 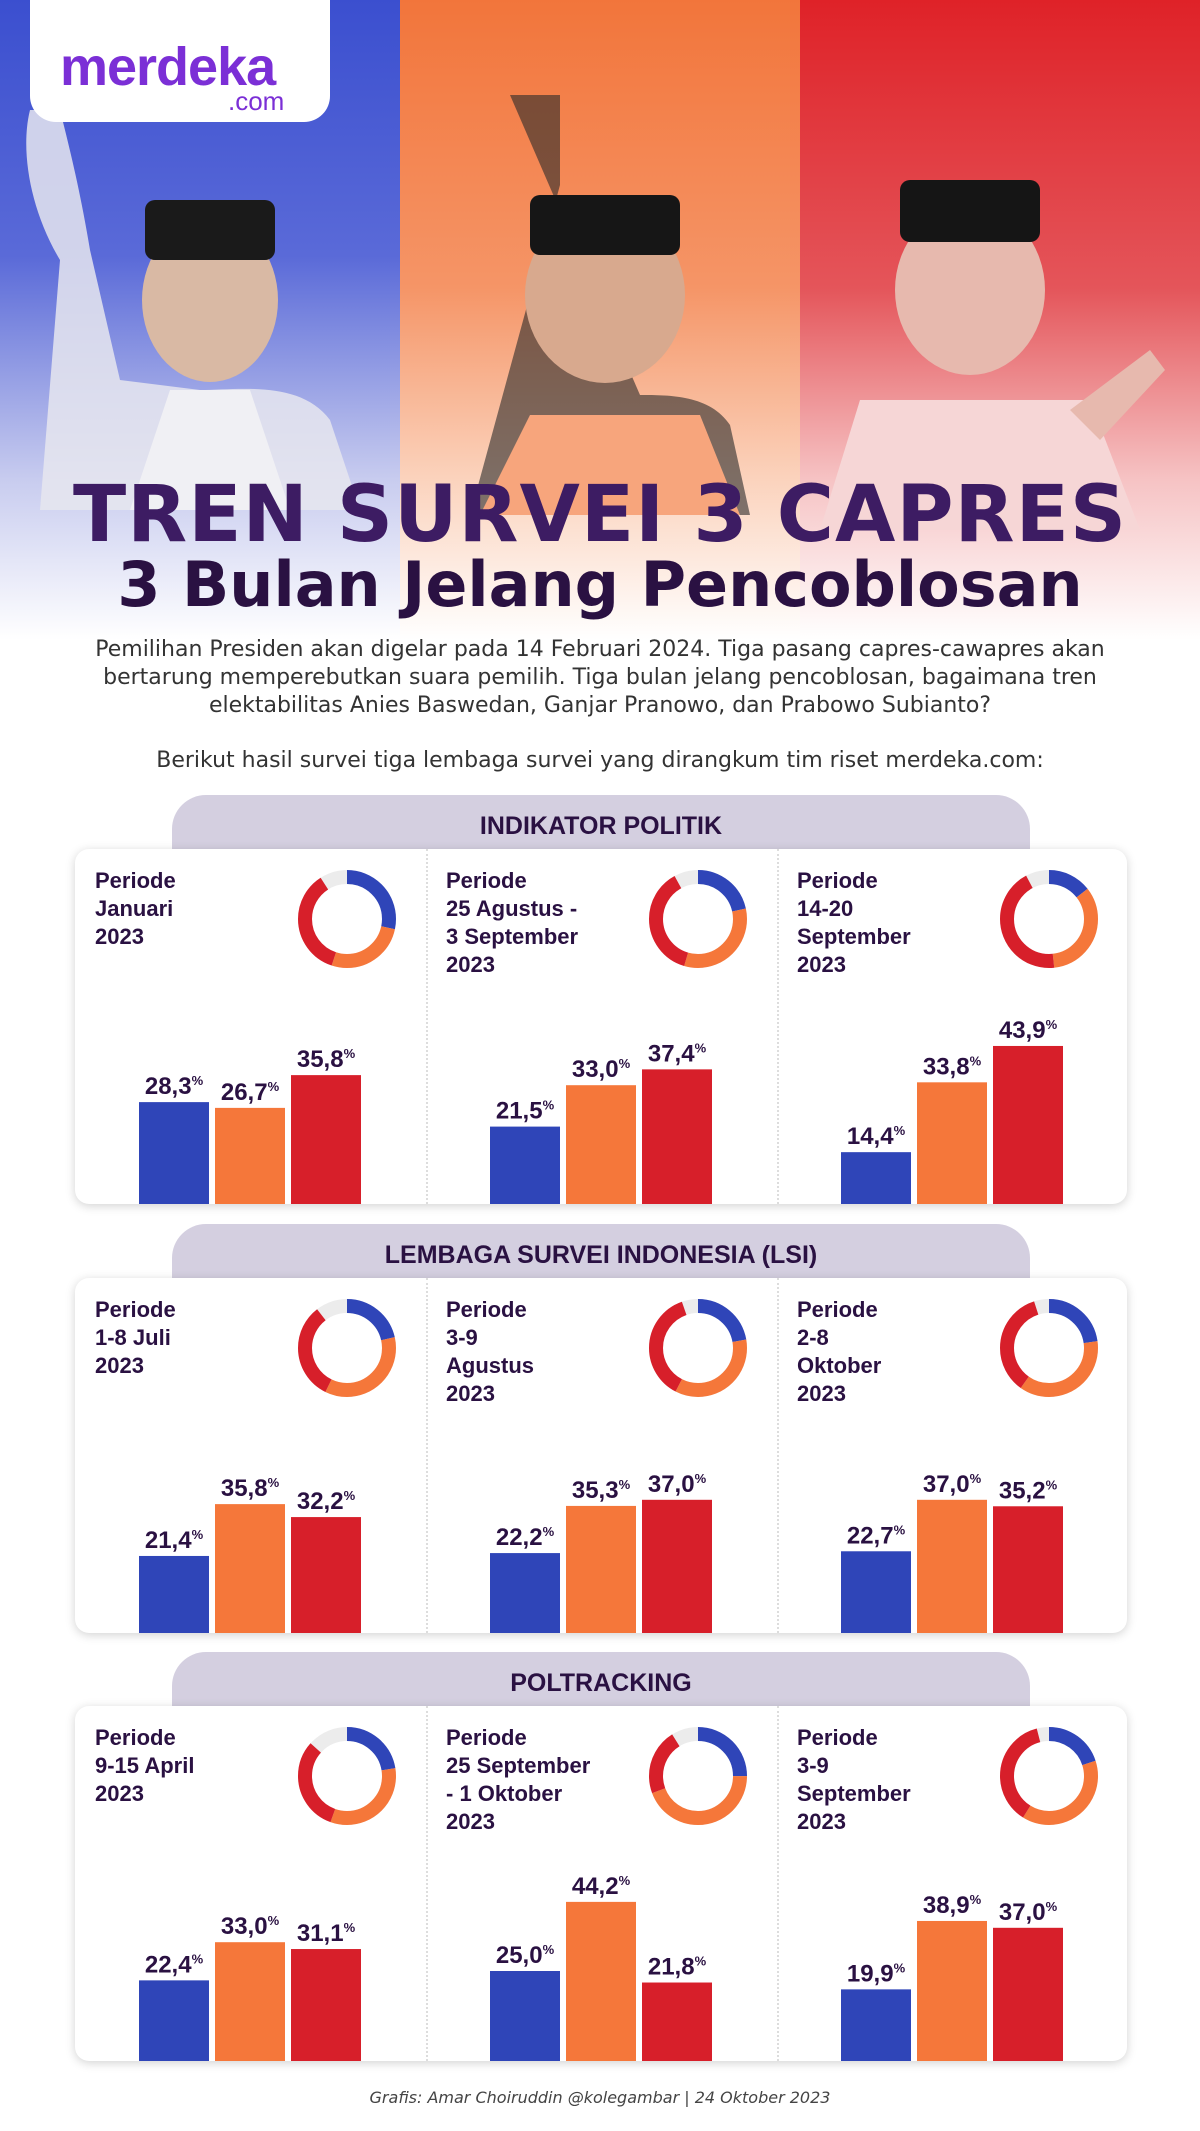 What do you see at coordinates (168, 67) in the screenshot?
I see `merdeka-logo: merdeka` at bounding box center [168, 67].